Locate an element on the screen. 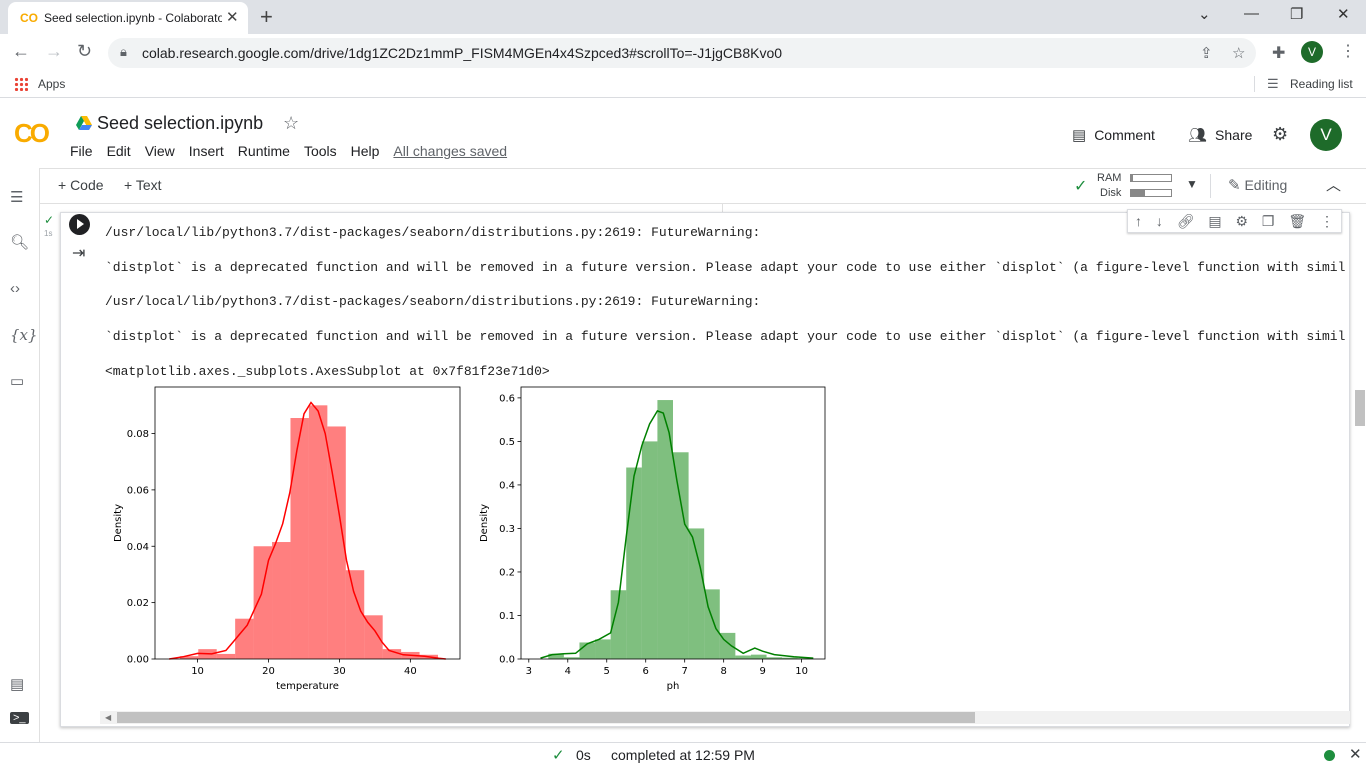  menu-runtime: Runtime is located at coordinates (263, 151).